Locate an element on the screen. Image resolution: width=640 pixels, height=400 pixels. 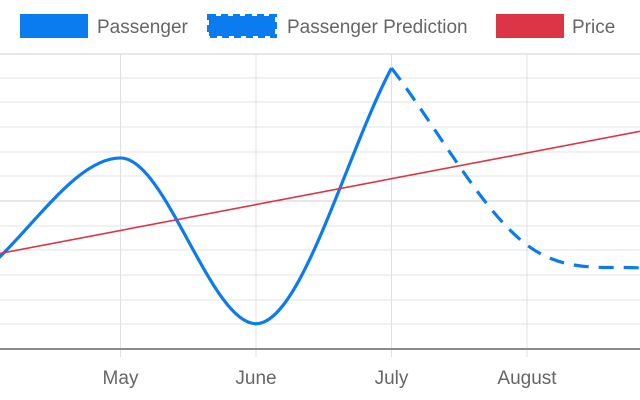
legend-swatch-passenger is located at coordinates (54, 26).